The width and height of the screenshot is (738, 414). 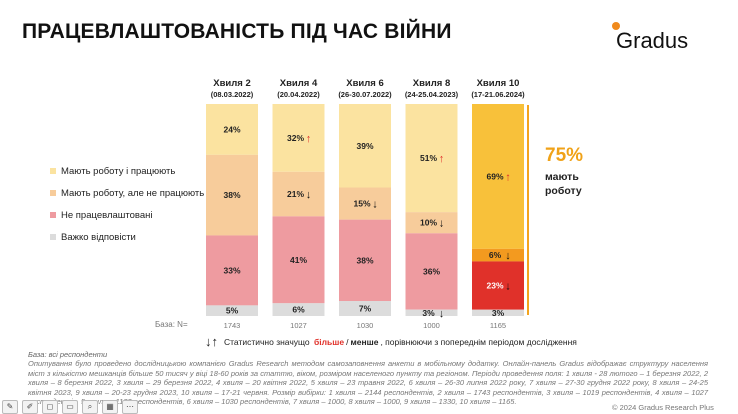 I want to click on data-label: 5%, so click(x=232, y=311).